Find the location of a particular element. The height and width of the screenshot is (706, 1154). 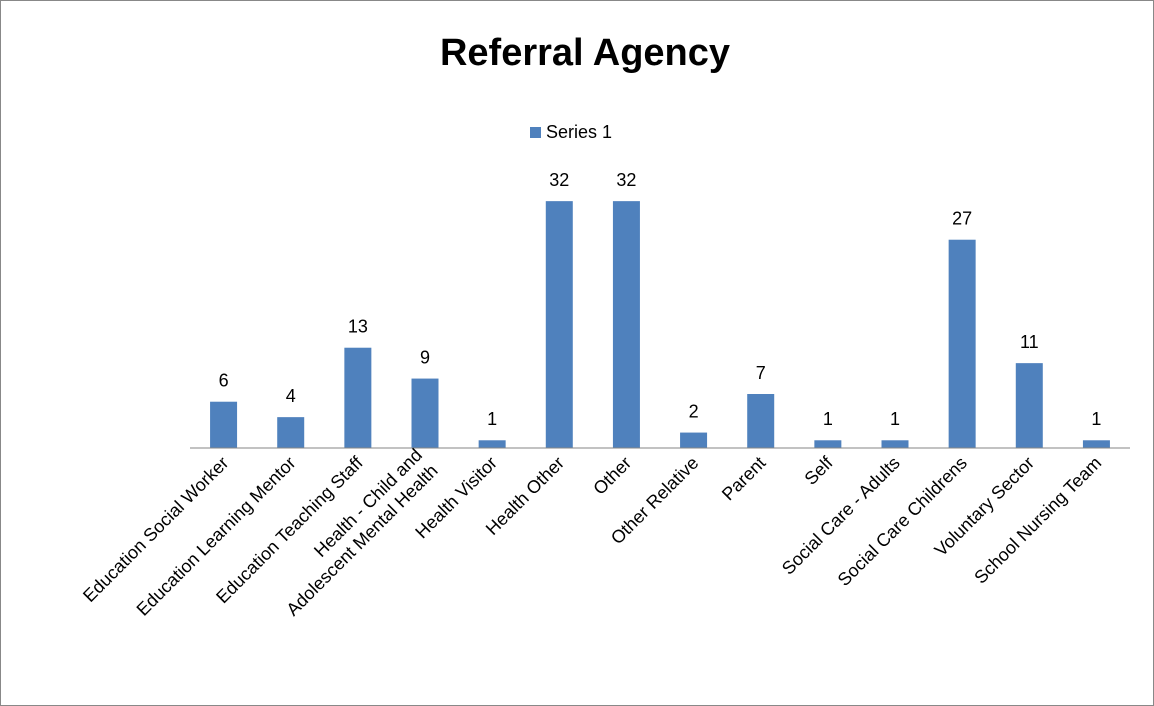

data-label: 13 is located at coordinates (358, 326).